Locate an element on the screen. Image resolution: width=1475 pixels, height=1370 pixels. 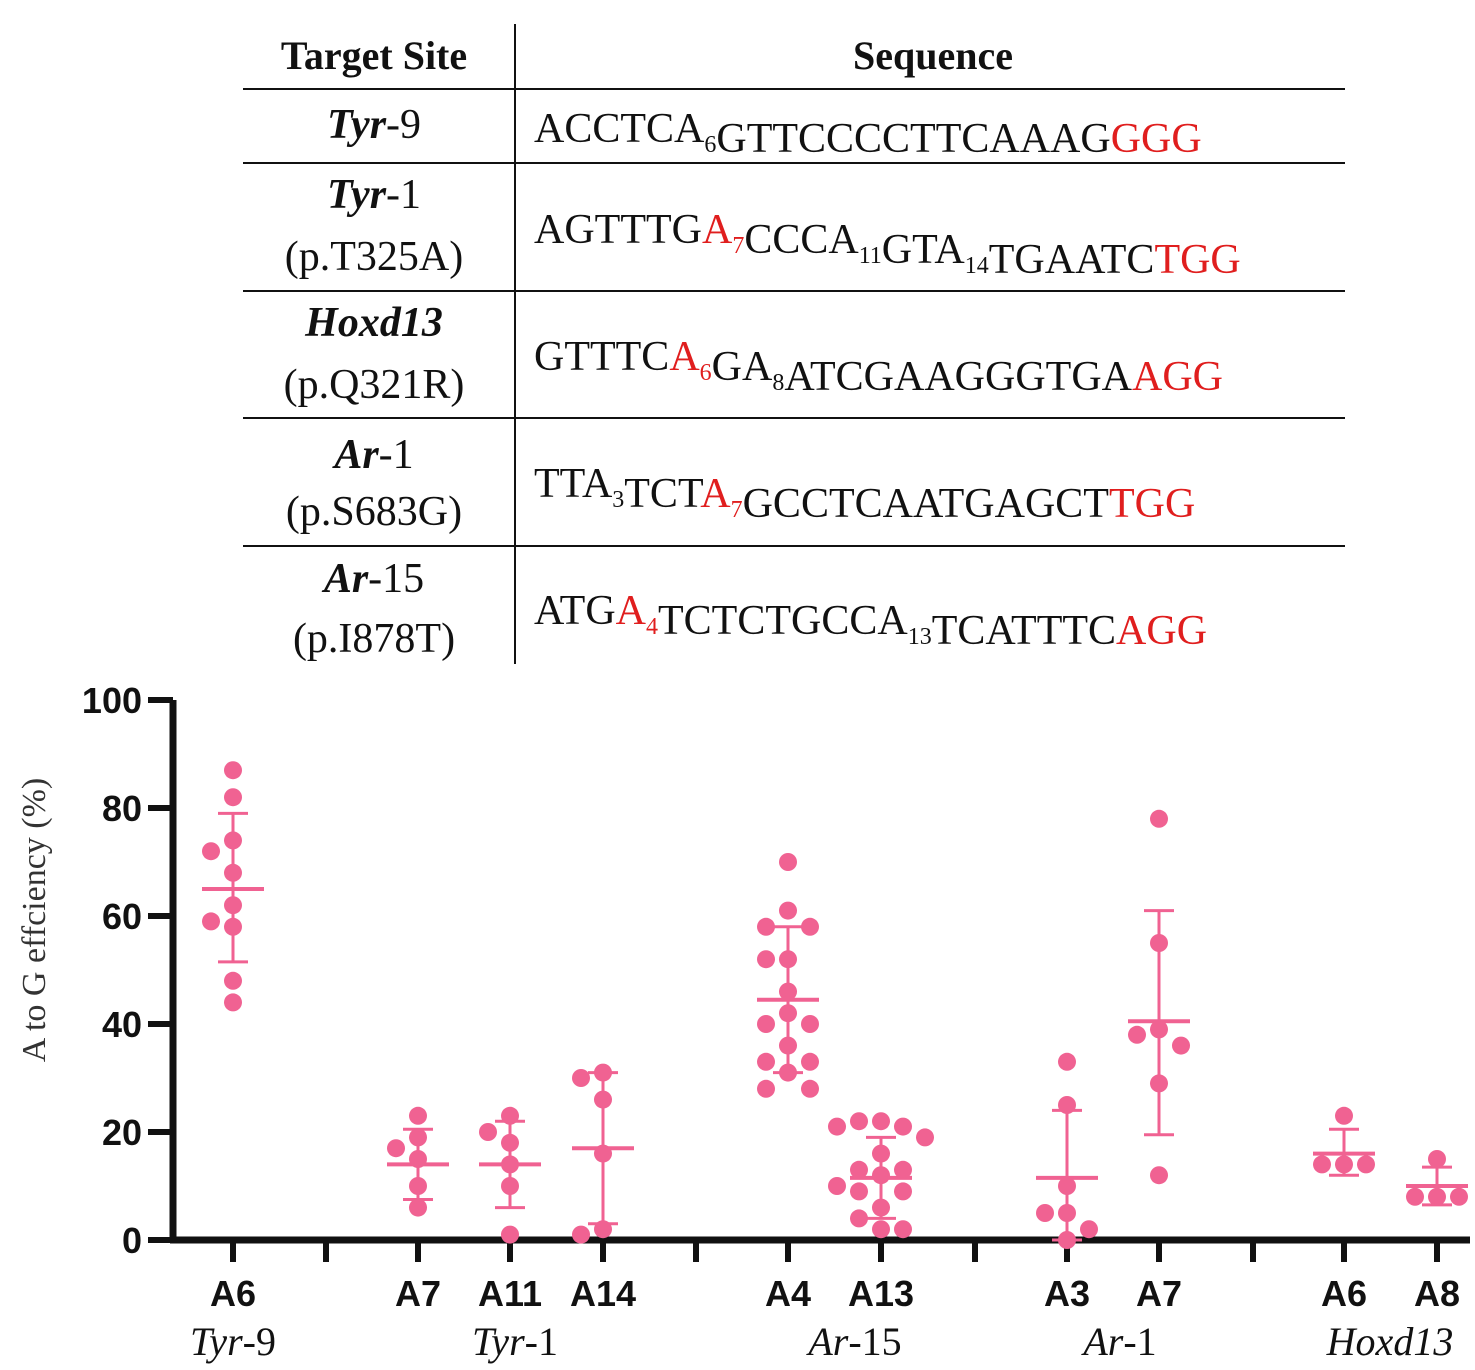
group-label-italic: Hoxd13 is located at coordinates (1390, 1341).